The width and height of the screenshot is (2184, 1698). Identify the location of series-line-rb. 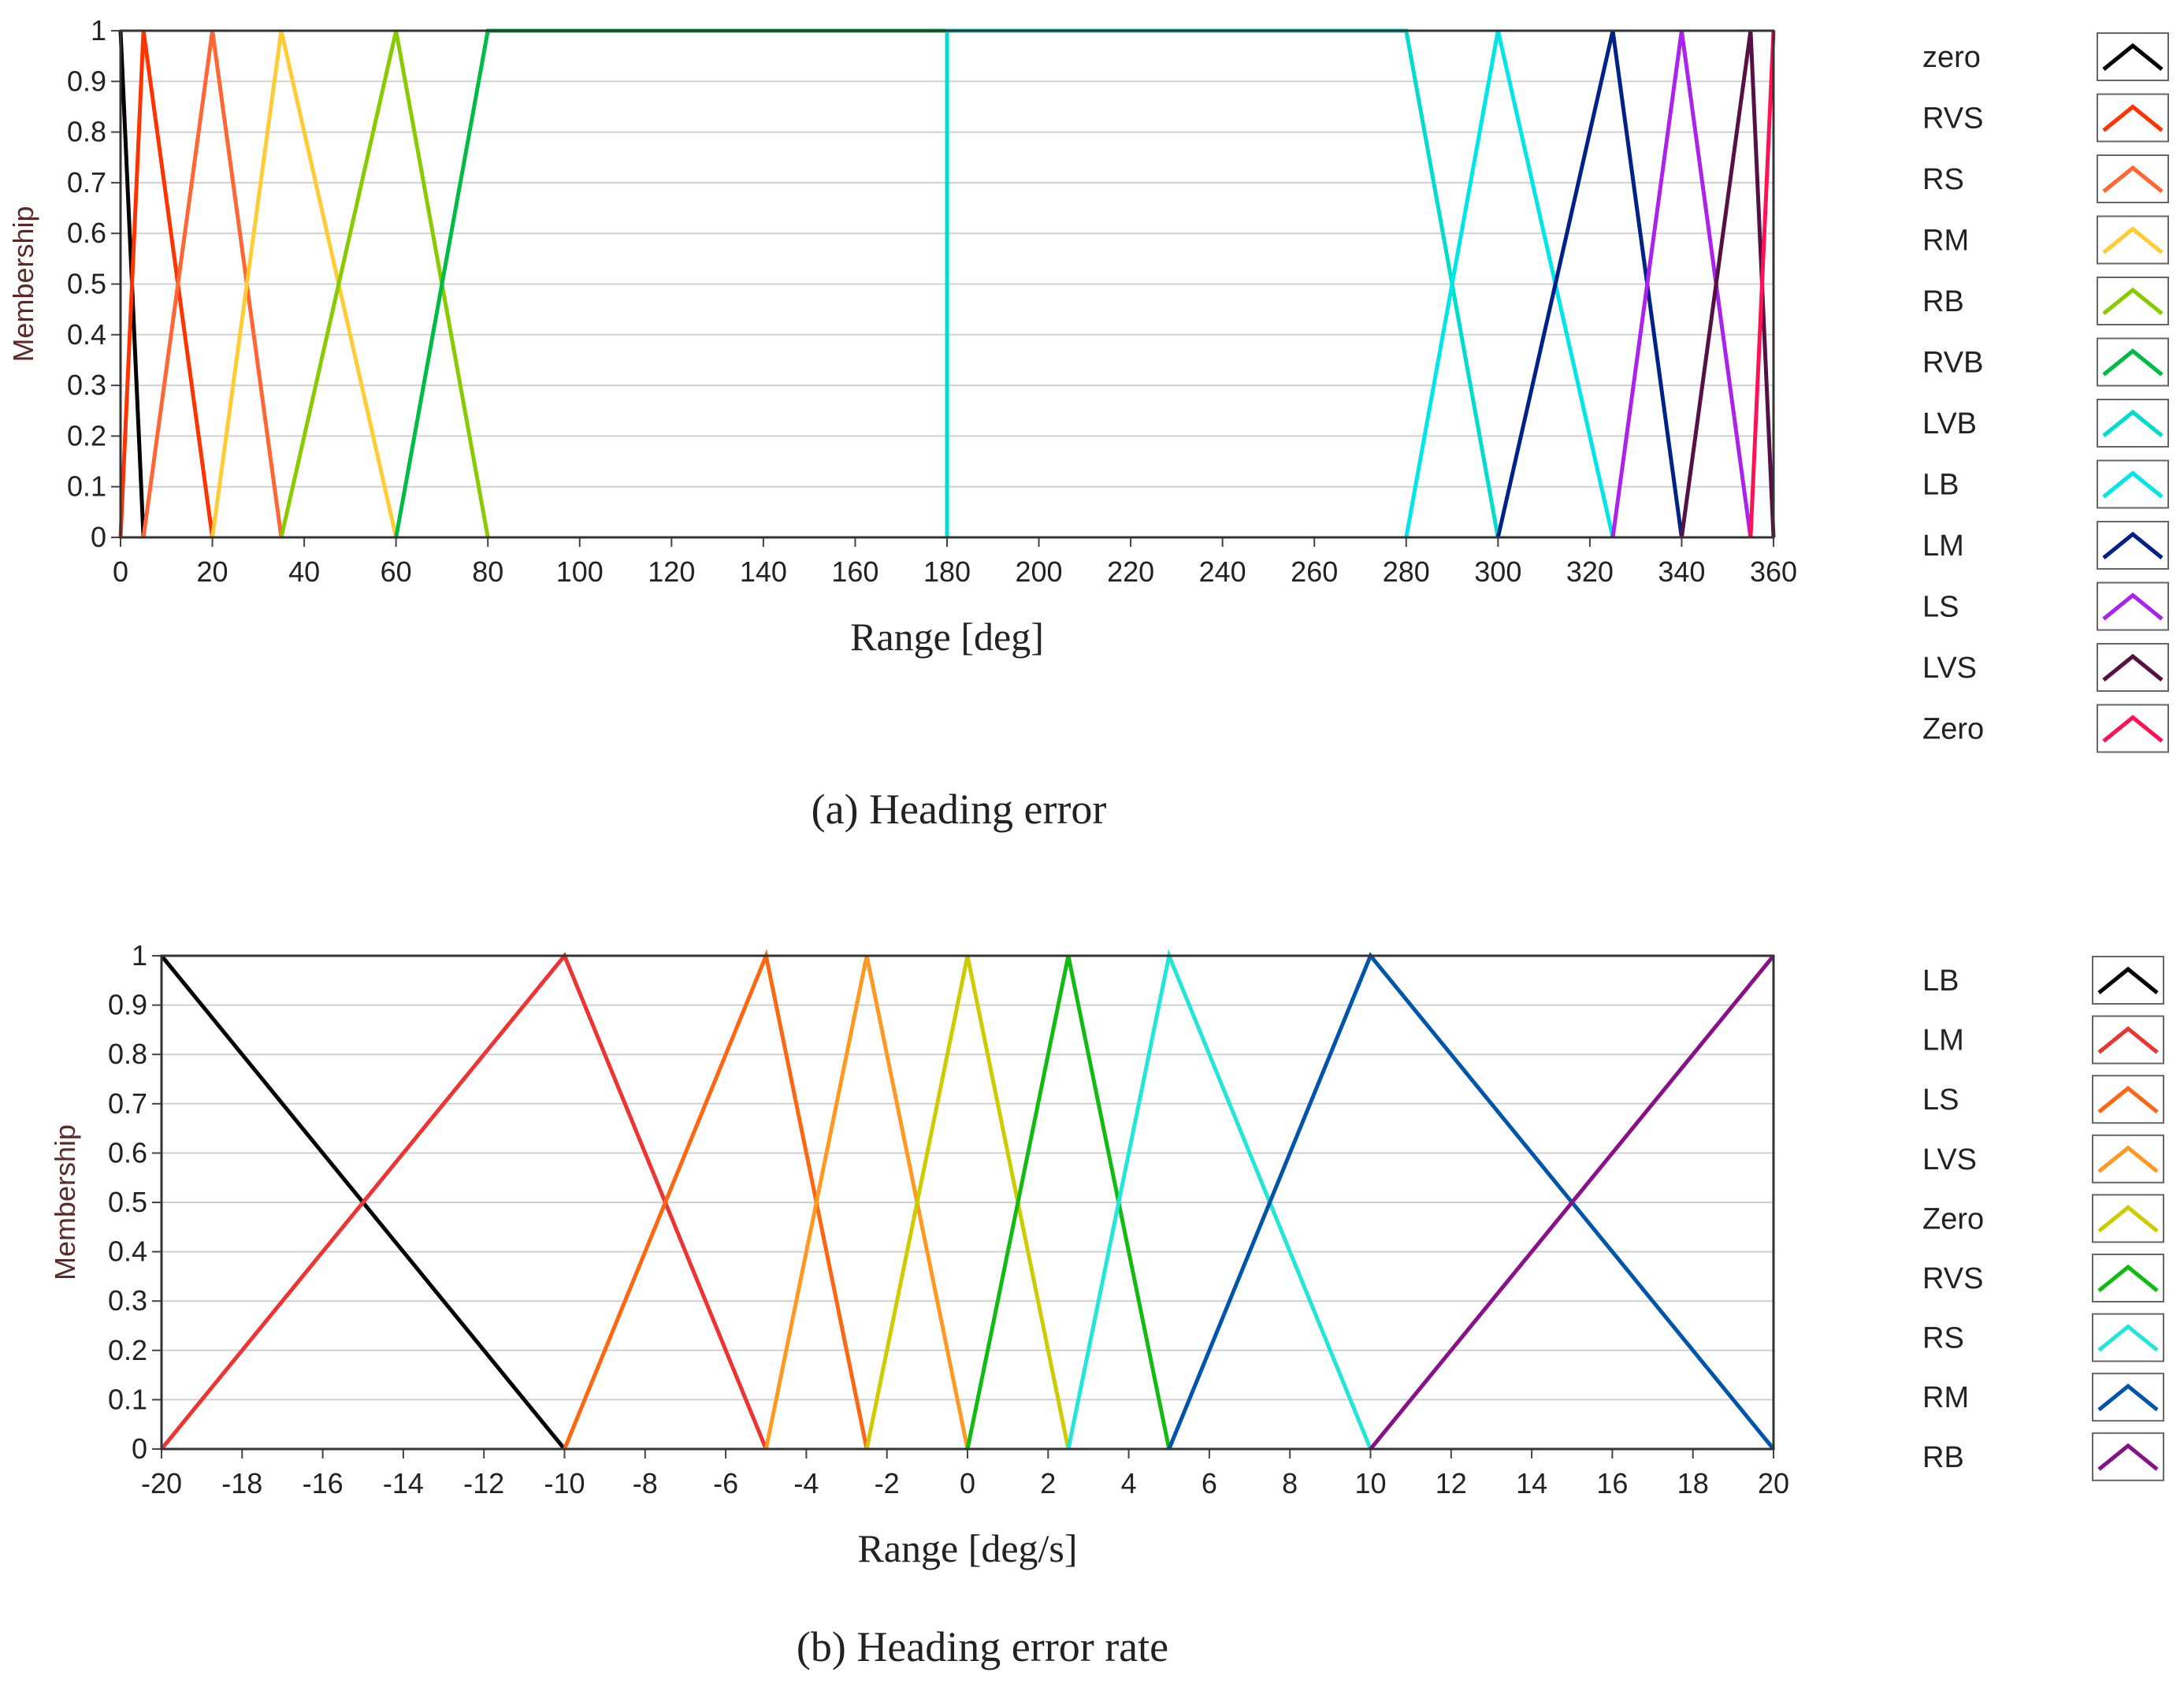
(1572, 1202).